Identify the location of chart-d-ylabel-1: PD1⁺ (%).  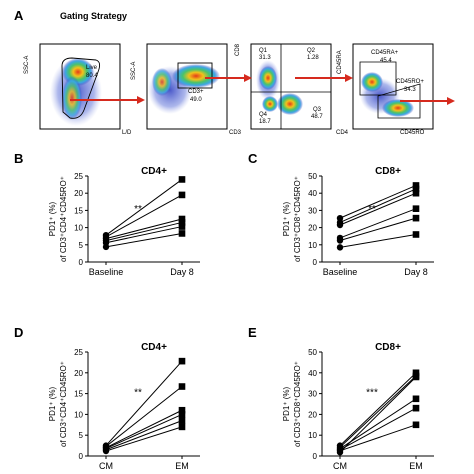
(52, 403).